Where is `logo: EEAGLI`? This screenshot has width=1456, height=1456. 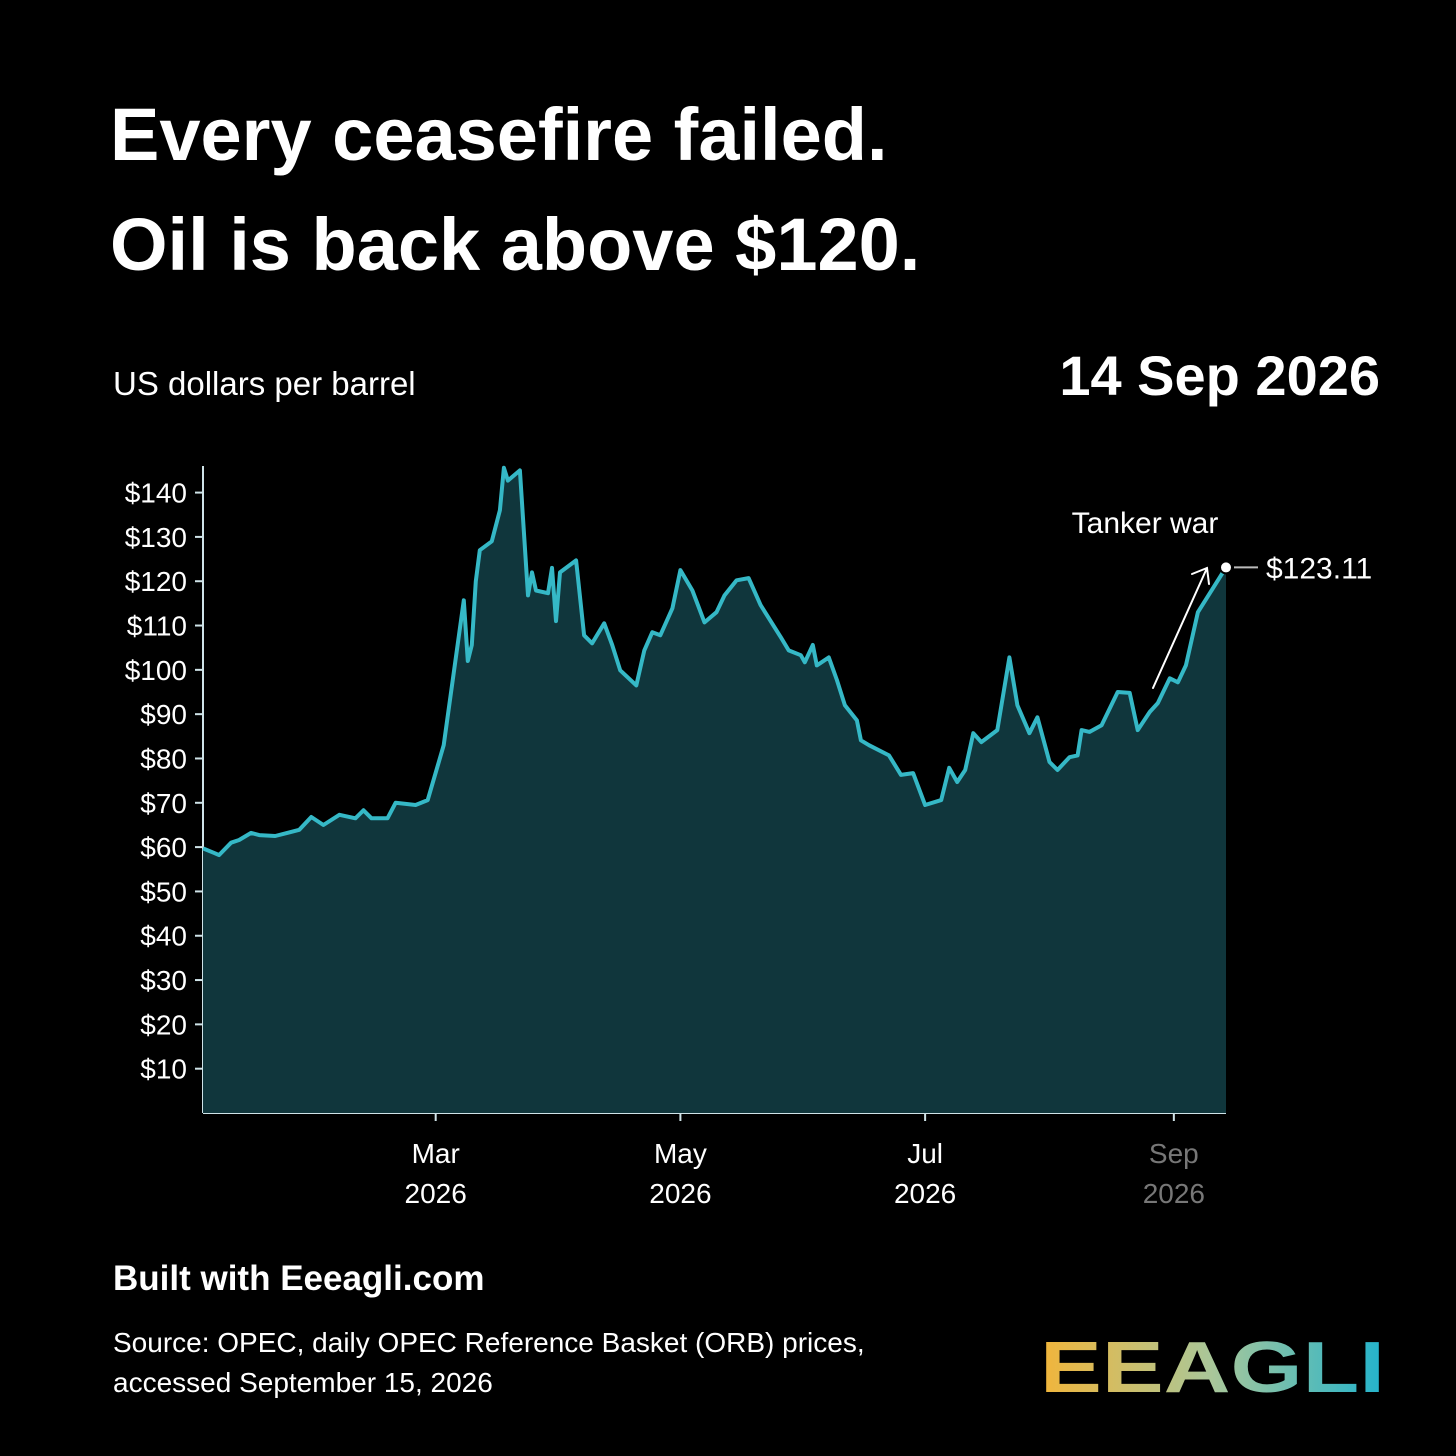
logo: EEAGLI is located at coordinates (1212, 1368).